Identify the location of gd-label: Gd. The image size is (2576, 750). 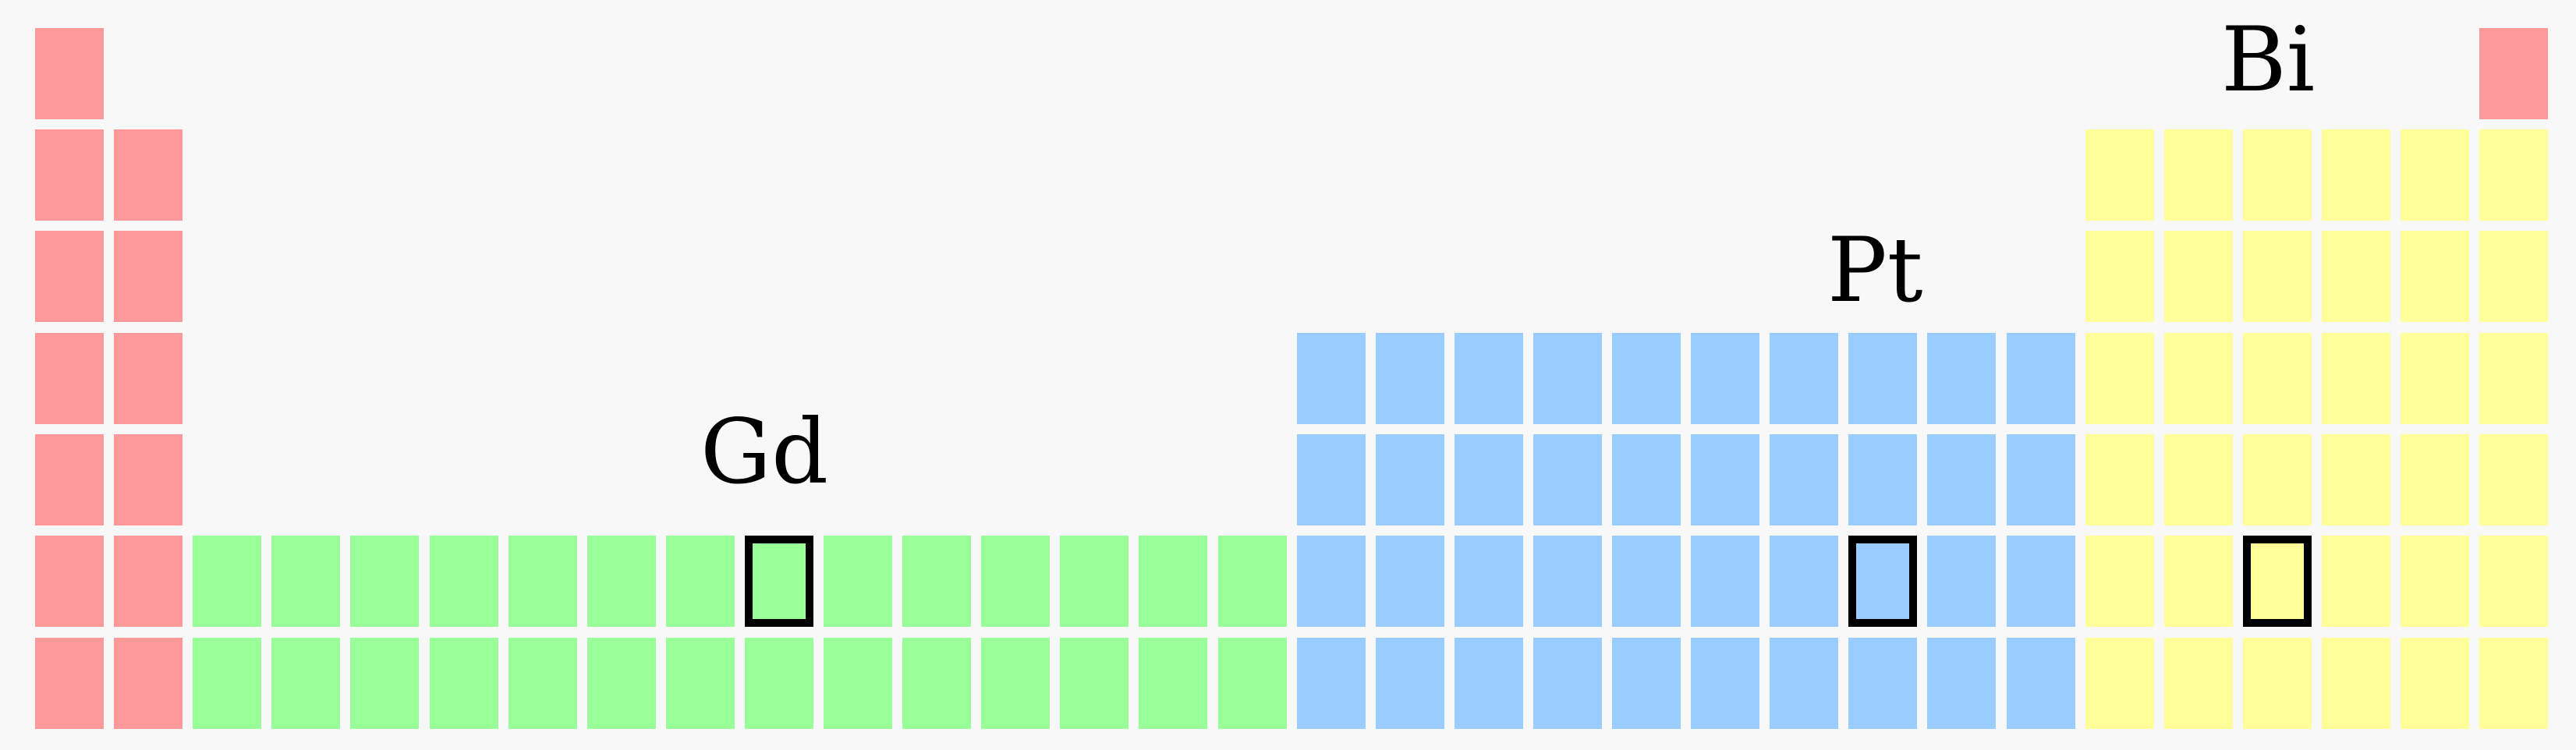
(764, 452).